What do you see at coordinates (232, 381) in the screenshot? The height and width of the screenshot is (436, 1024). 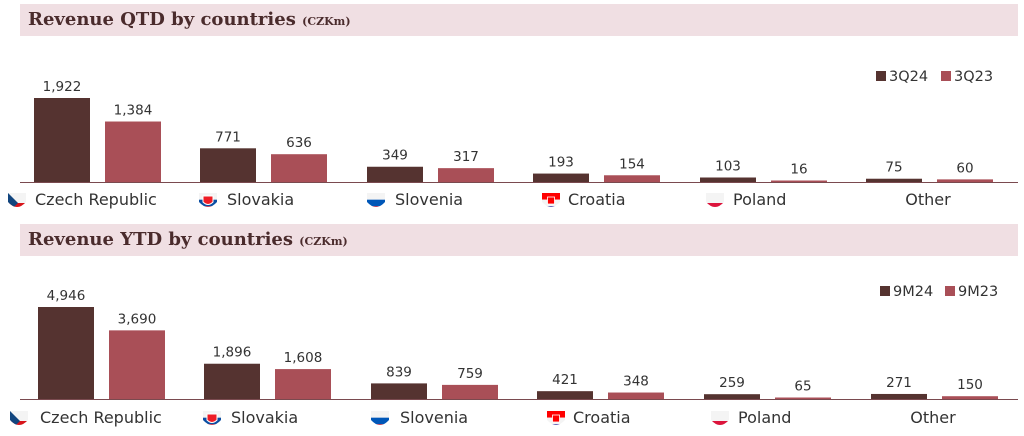 I see `ytd-bar-slovakia-9m24` at bounding box center [232, 381].